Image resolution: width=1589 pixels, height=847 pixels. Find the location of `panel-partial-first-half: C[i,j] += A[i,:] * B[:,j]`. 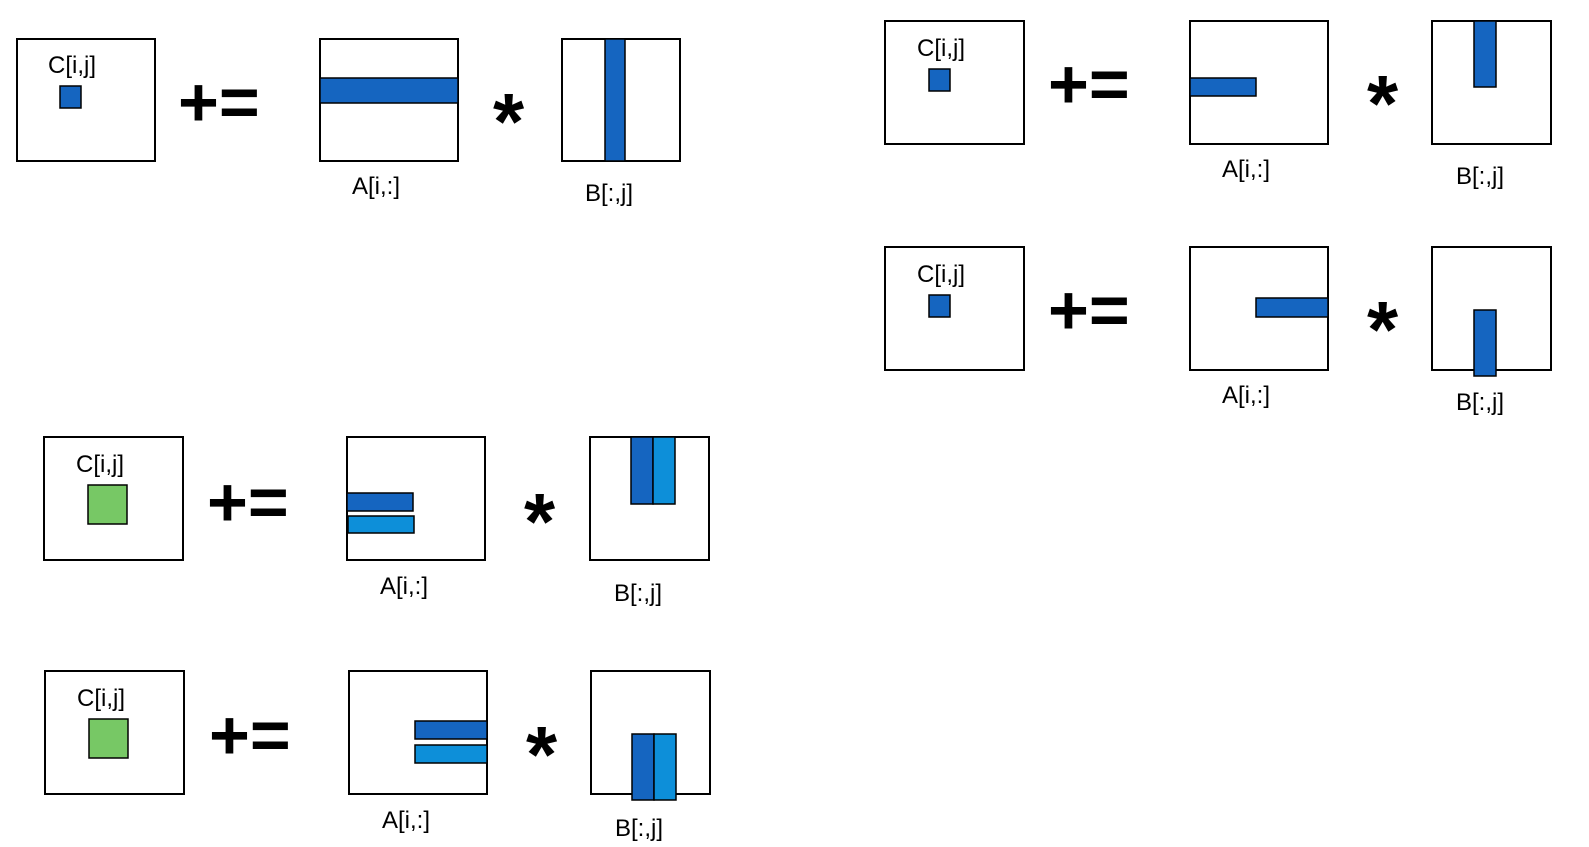

panel-partial-first-half: C[i,j] += A[i,:] * B[:,j] is located at coordinates (1218, 105).